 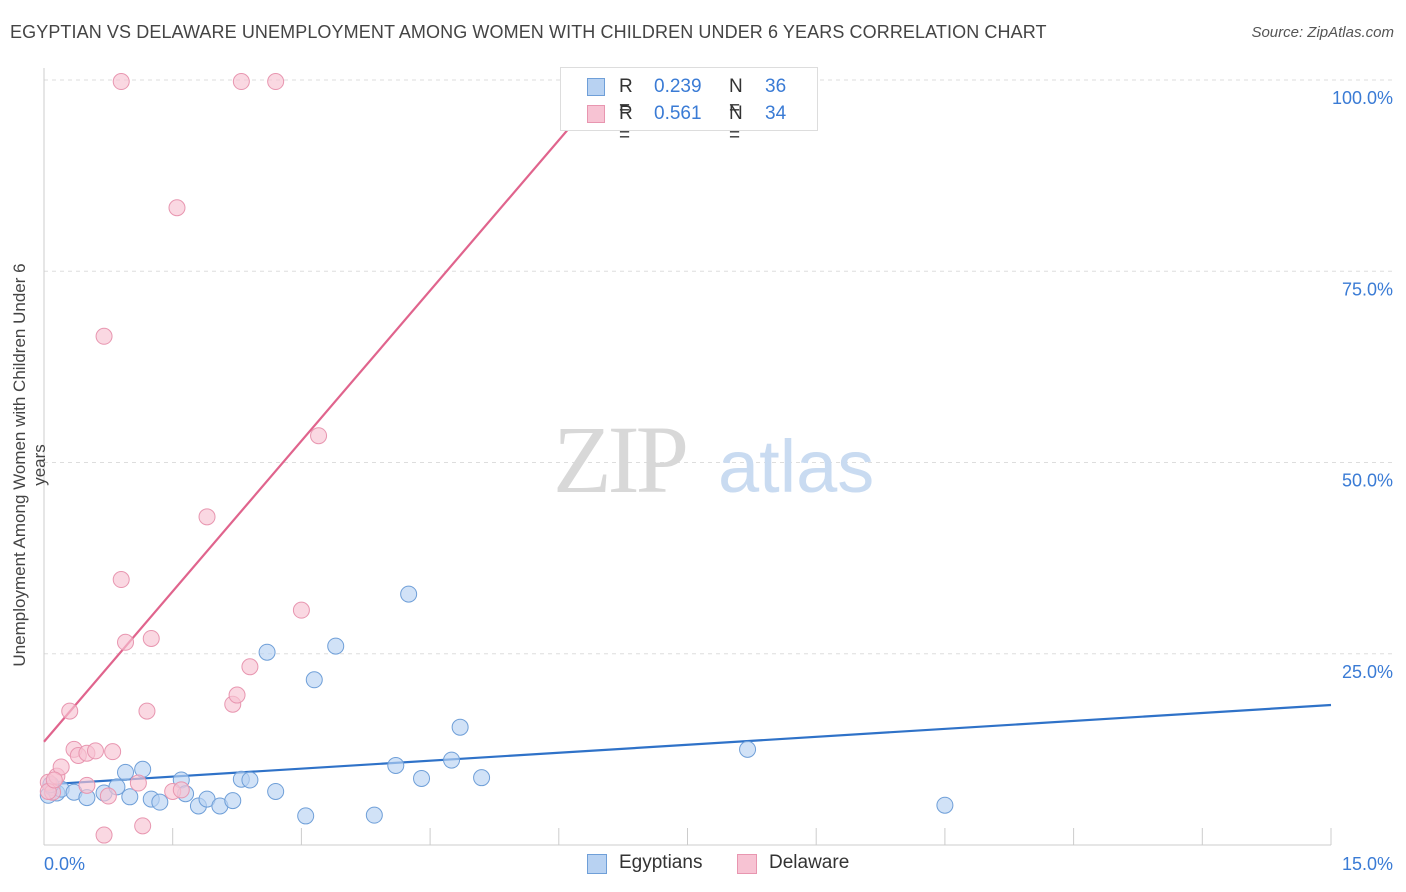 What do you see at coordinates (1322, 32) in the screenshot?
I see `source-credit: Source: ZipAtlas.com` at bounding box center [1322, 32].